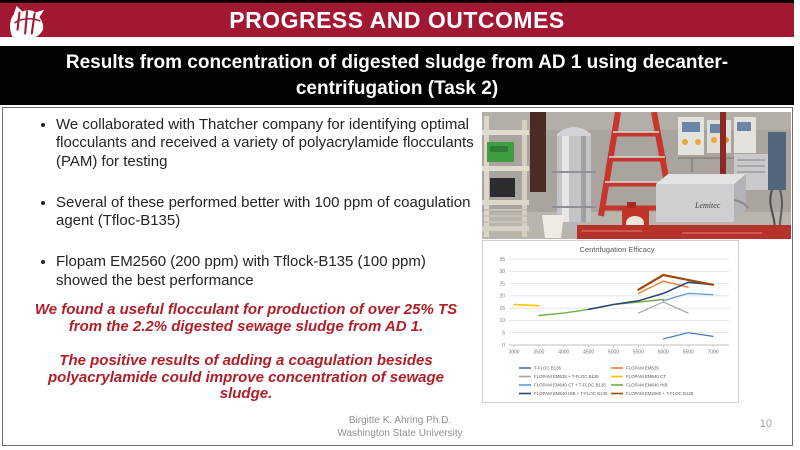 The height and width of the screenshot is (450, 800). Describe the element at coordinates (613, 353) in the screenshot. I see `svg-text: 5000` at that location.